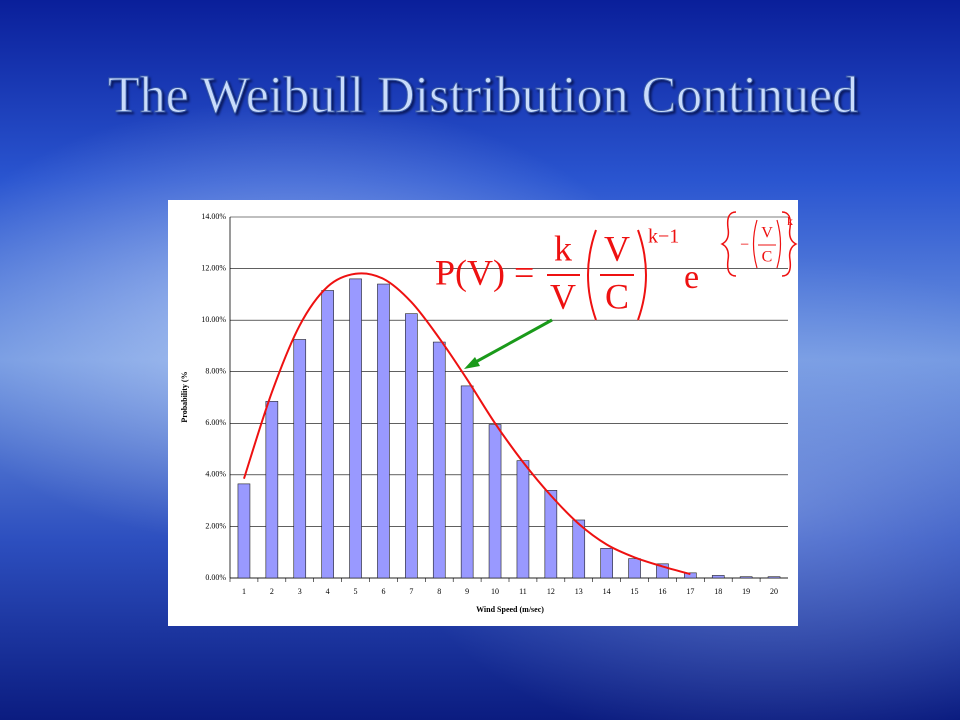  What do you see at coordinates (272, 591) in the screenshot?
I see `x-tick-label: 2` at bounding box center [272, 591].